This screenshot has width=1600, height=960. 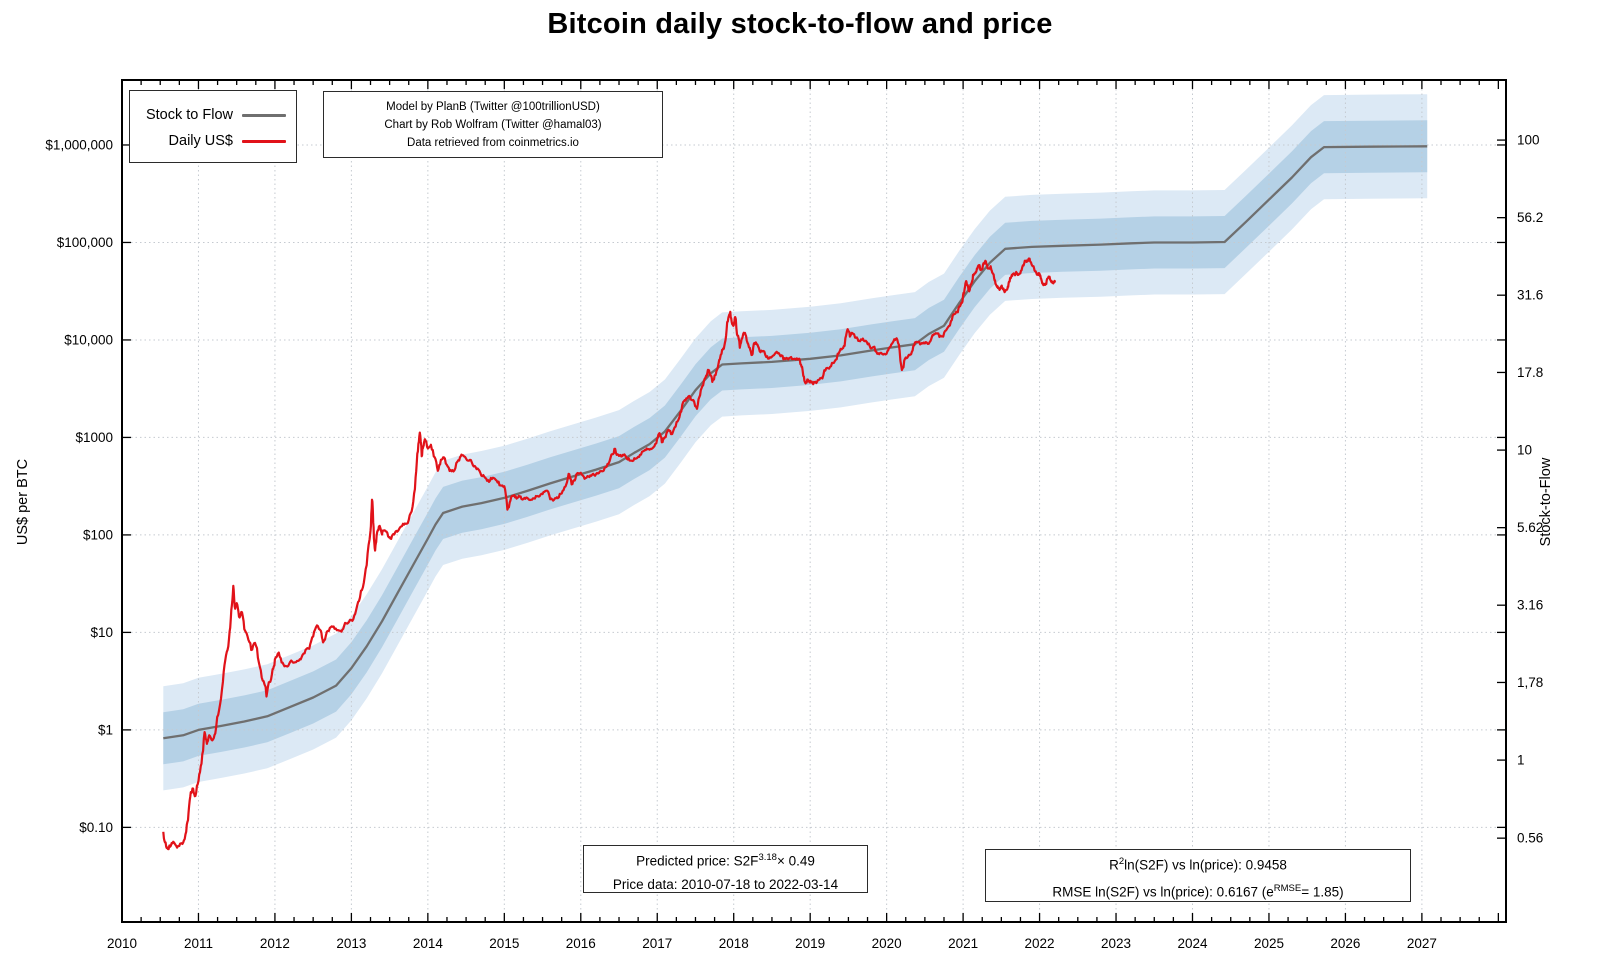 What do you see at coordinates (428, 943) in the screenshot?
I see `x-tick-label: 2014` at bounding box center [428, 943].